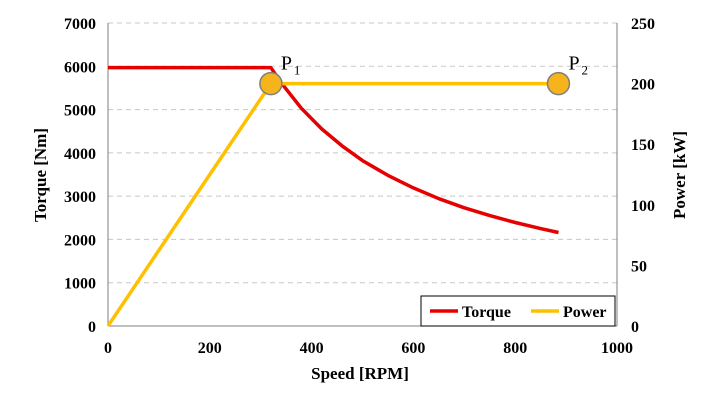 The width and height of the screenshot is (712, 410). I want to click on x-tick-label-3: 600, so click(413, 348).